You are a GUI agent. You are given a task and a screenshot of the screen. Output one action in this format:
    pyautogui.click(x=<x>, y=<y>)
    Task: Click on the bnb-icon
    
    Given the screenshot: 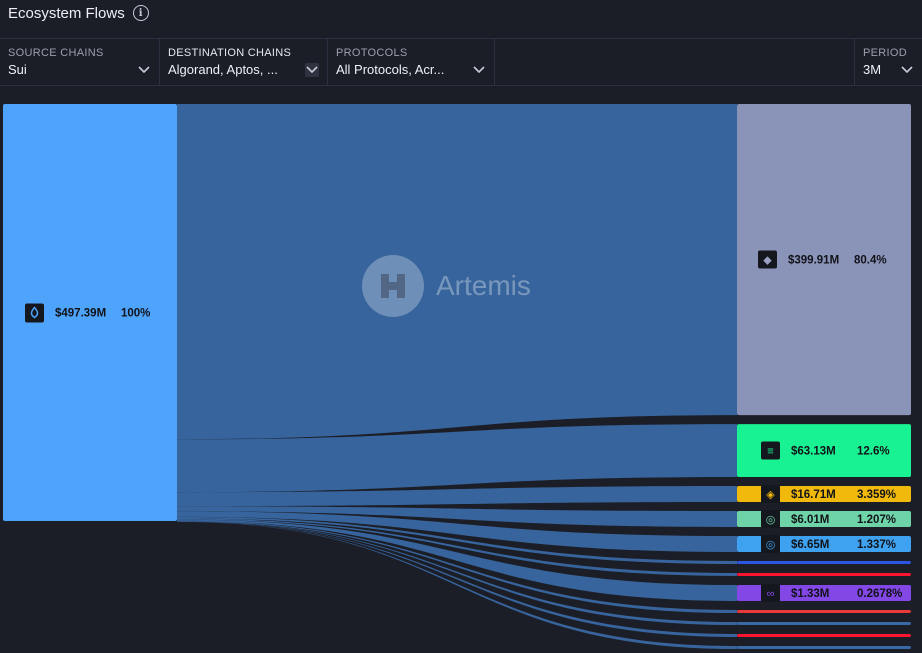 What is the action you would take?
    pyautogui.click(x=770, y=494)
    